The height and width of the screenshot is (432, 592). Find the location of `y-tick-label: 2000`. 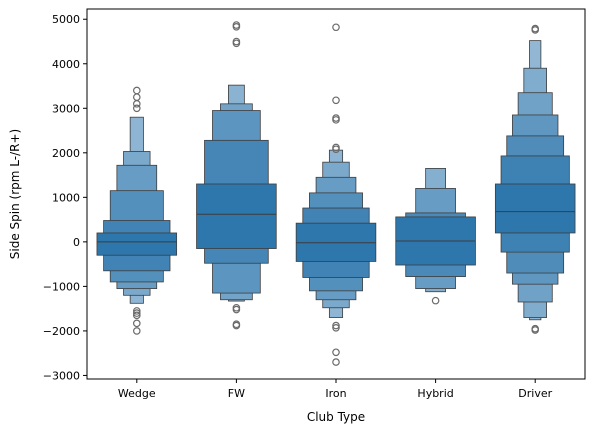

y-tick-label: 2000 is located at coordinates (66, 153).